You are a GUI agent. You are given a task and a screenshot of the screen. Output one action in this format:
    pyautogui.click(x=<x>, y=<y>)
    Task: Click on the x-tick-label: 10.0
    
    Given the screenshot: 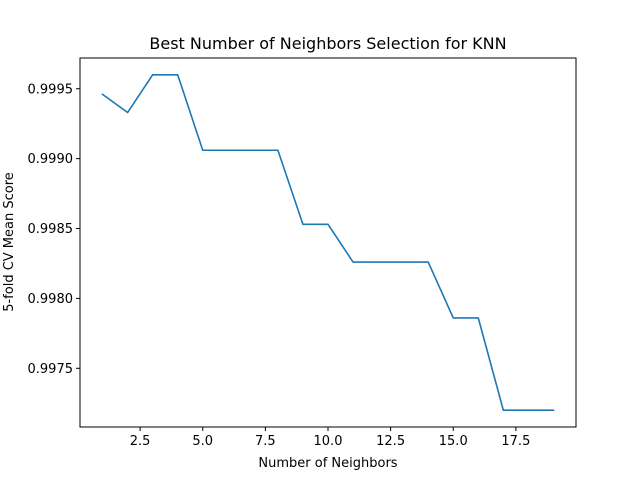 What is the action you would take?
    pyautogui.click(x=328, y=441)
    